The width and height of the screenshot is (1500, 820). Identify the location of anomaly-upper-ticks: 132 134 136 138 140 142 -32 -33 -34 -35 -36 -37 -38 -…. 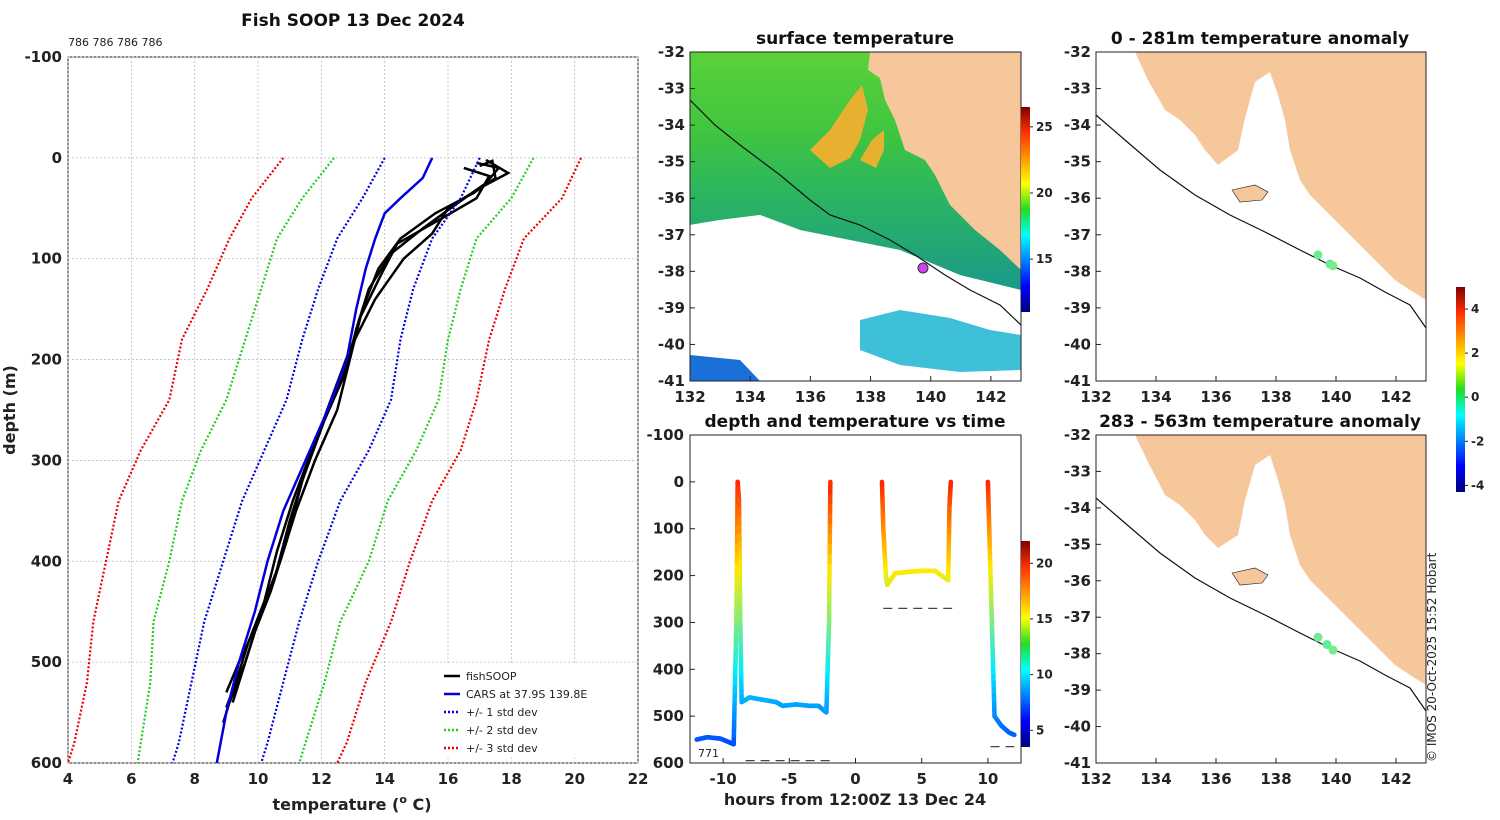
(1238, 224).